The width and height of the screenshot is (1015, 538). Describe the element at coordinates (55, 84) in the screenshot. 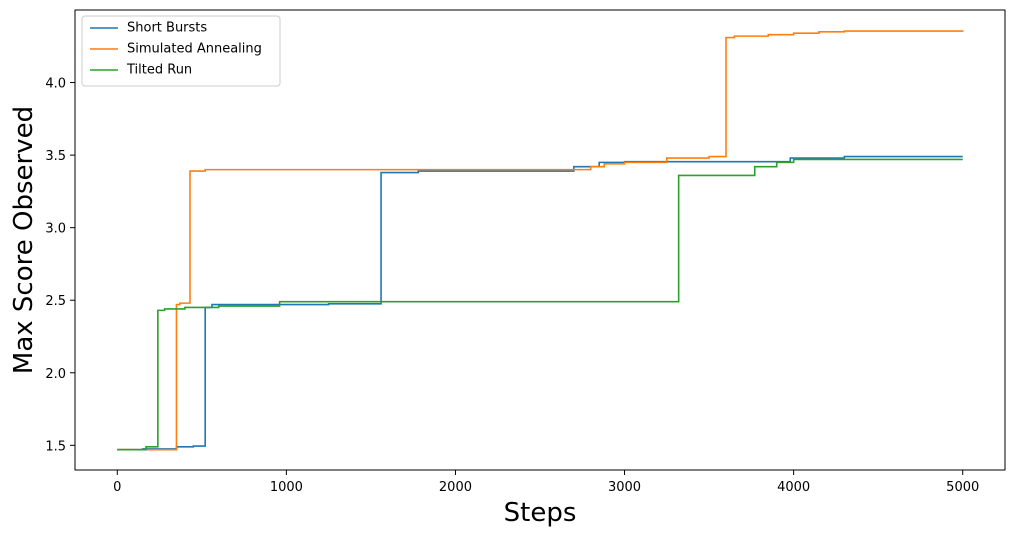

I see `y-tick-label: 4.0` at that location.